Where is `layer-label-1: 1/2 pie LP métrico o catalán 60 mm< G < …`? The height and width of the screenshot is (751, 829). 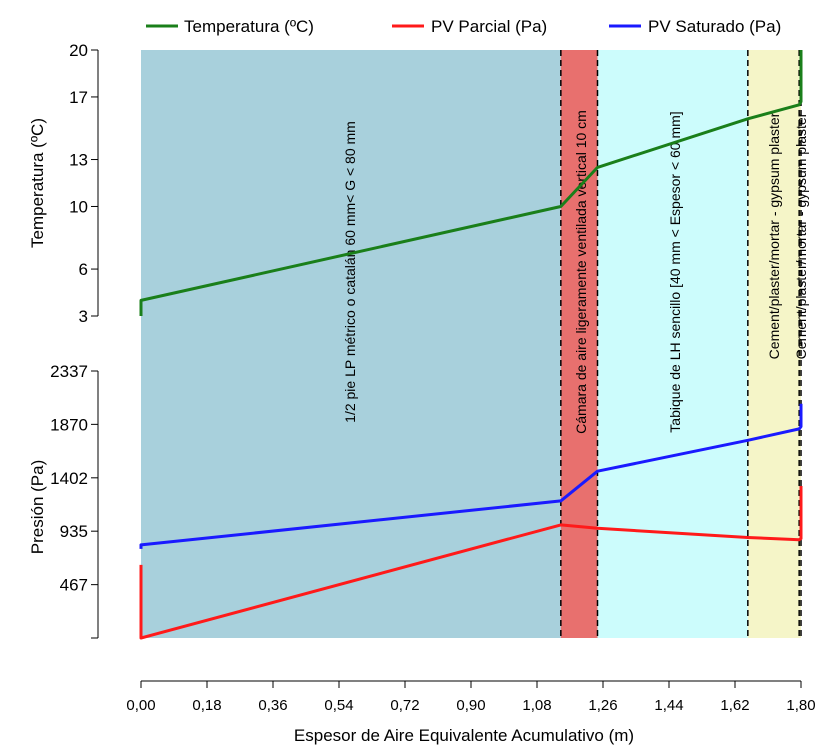 layer-label-1: 1/2 pie LP métrico o catalán 60 mm< G < … is located at coordinates (350, 272).